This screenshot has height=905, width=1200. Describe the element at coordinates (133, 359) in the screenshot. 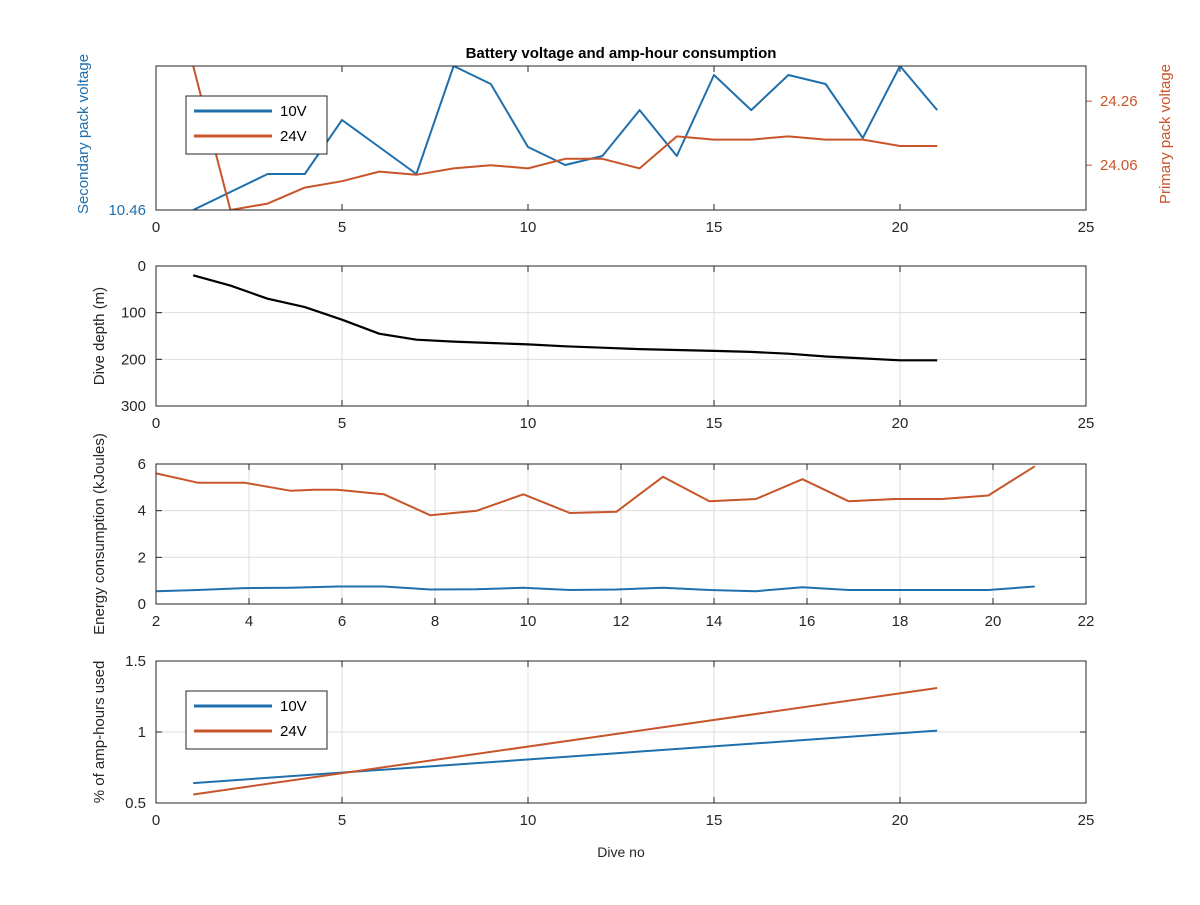

I see `y-tick-label: 200` at that location.